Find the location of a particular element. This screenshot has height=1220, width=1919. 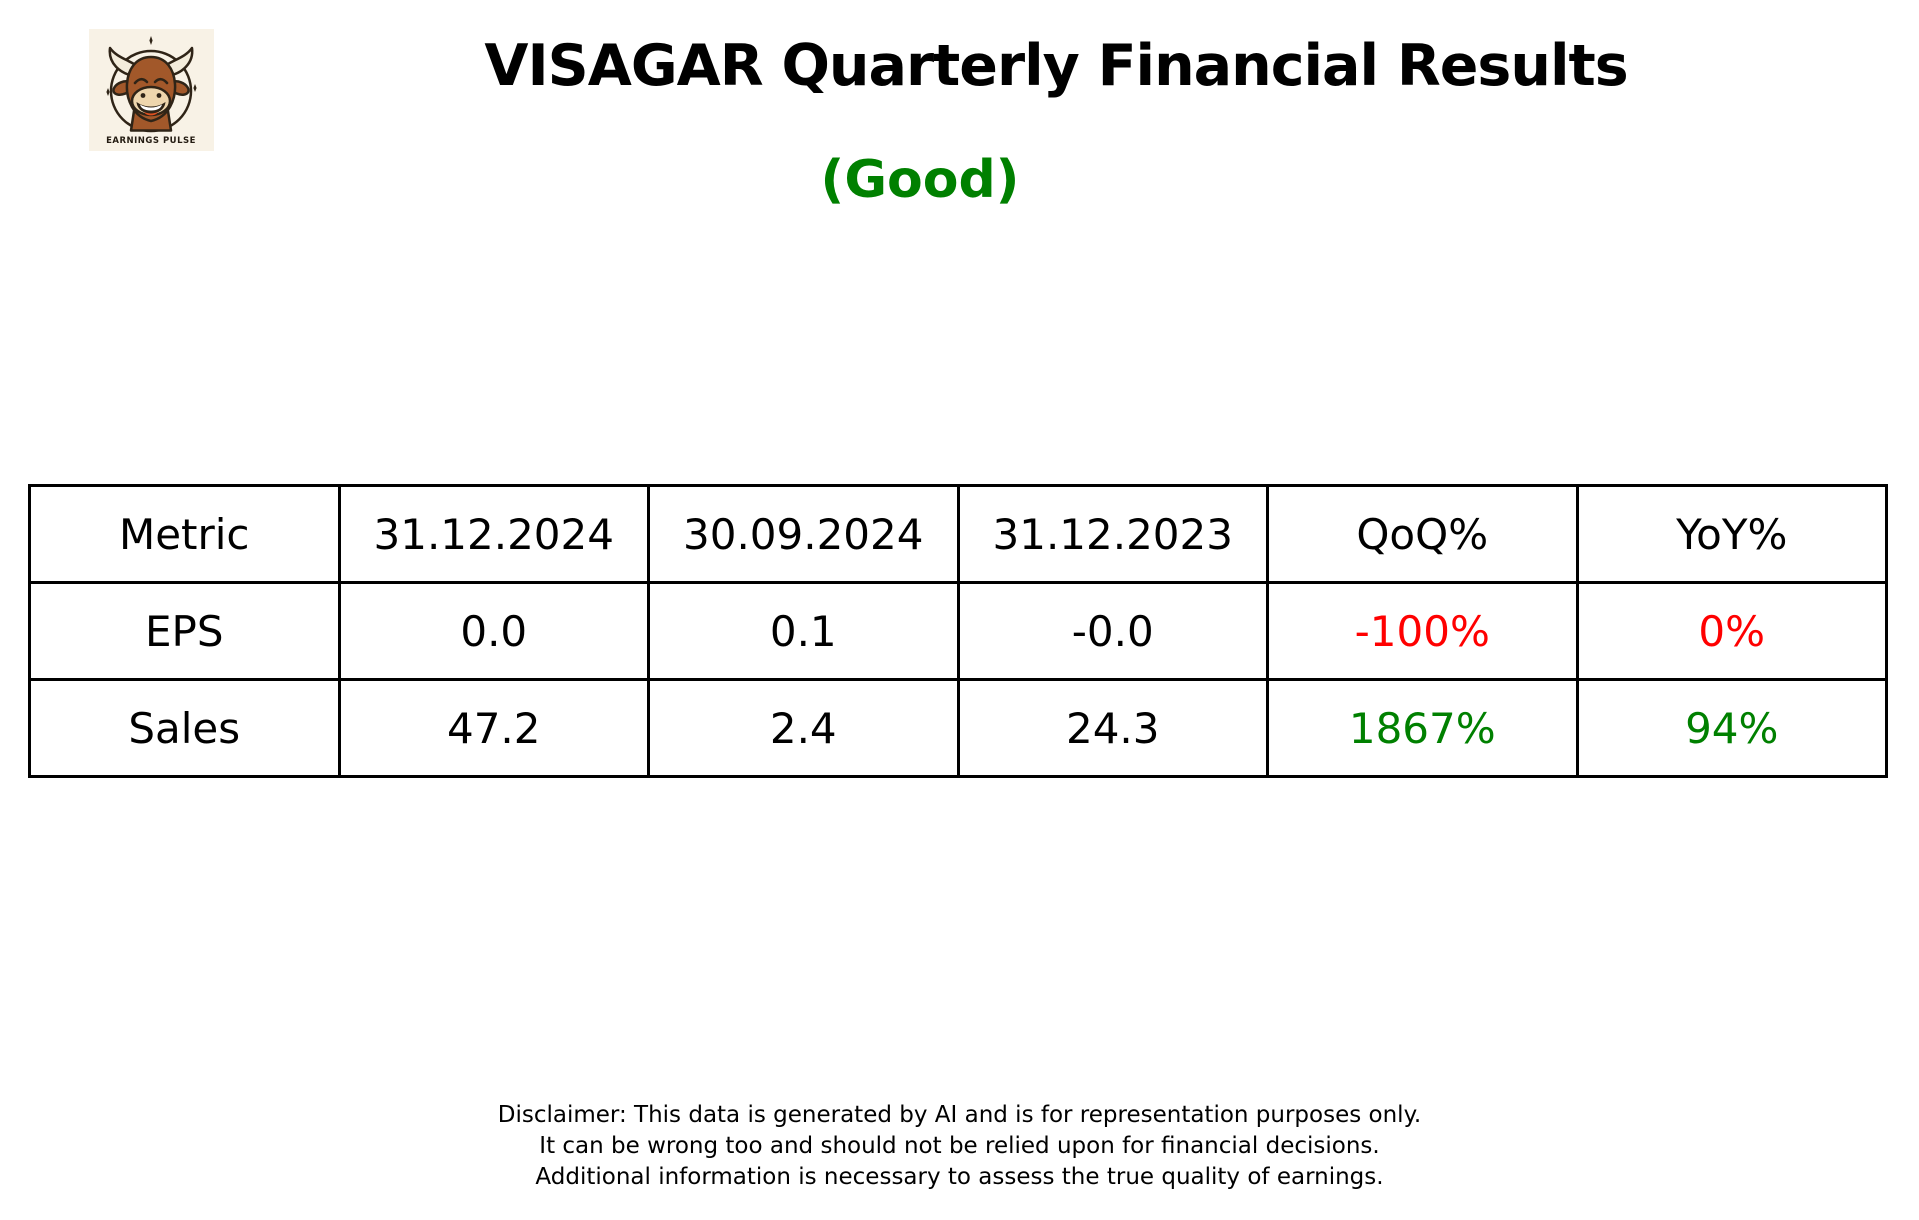

table-row-sales: Sales 47.2 2.4 24.3 1867% 94% is located at coordinates (958, 728).